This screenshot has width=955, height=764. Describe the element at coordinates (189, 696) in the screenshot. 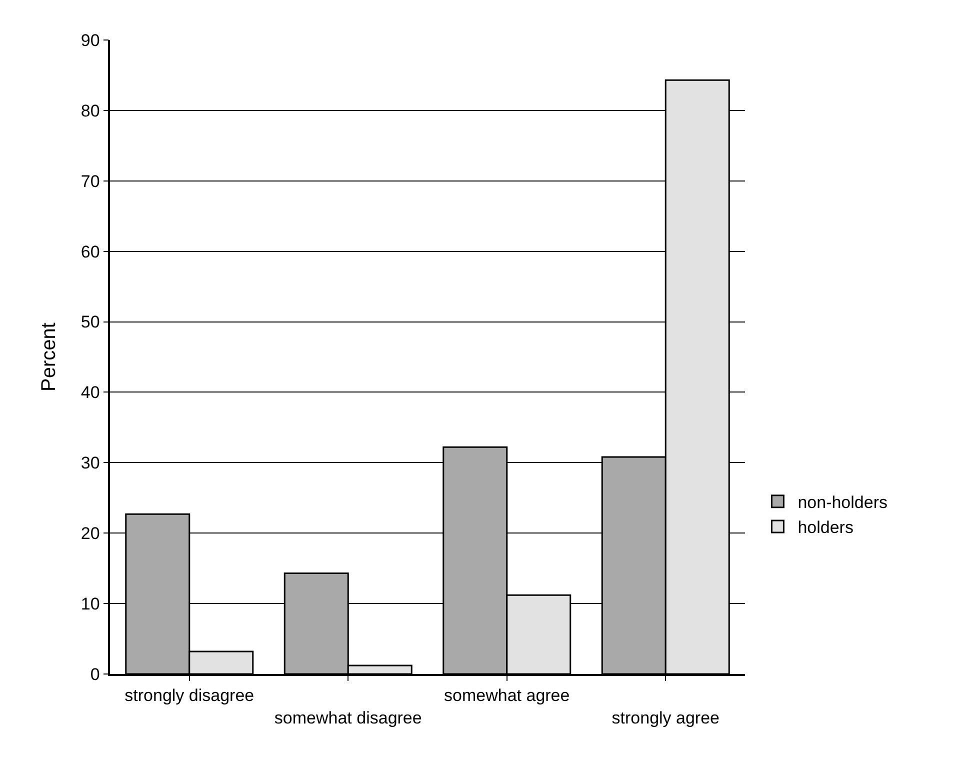

I see `x-tick-label: strongly disagree` at that location.